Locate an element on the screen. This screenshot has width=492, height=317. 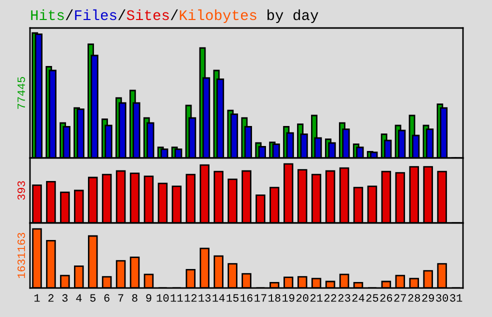
x-tick-label: 20 is located at coordinates (302, 298).